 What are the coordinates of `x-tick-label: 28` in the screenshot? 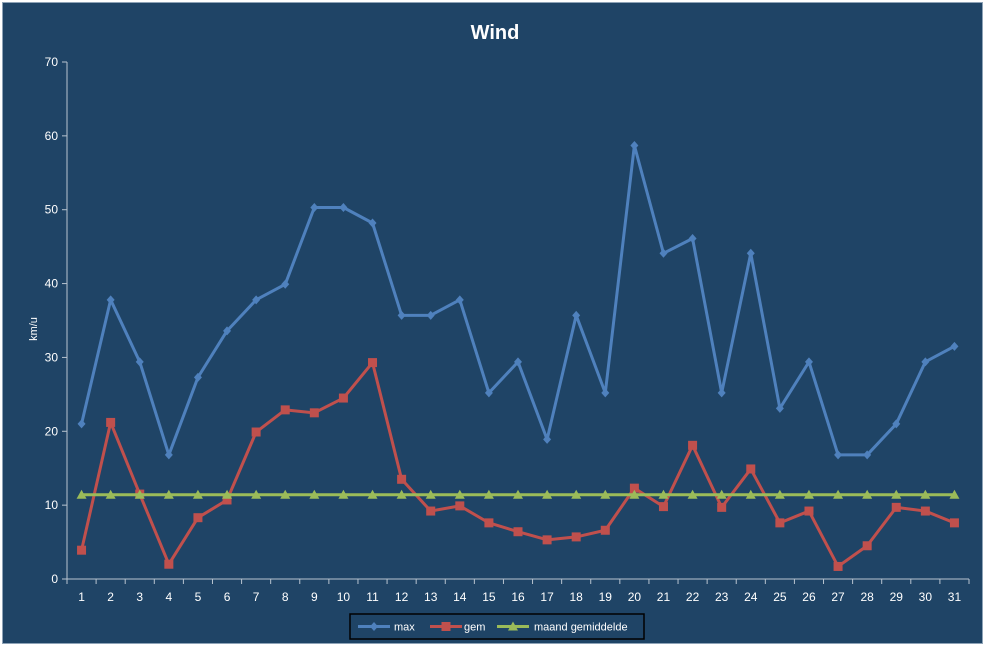 It's located at (867, 597).